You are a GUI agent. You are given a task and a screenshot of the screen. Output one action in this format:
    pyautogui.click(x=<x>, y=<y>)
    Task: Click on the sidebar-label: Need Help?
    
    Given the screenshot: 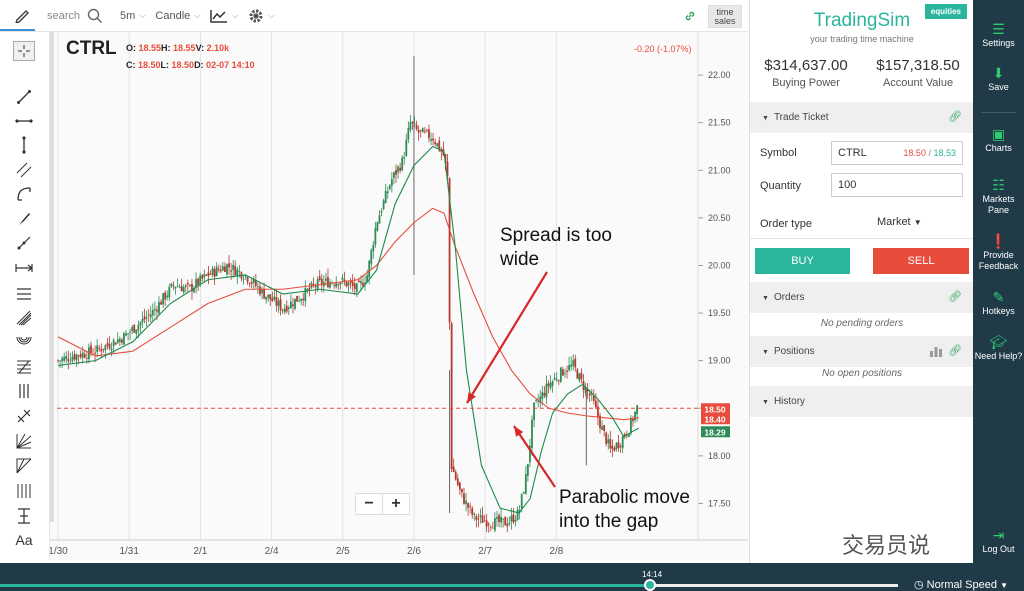 What is the action you would take?
    pyautogui.click(x=998, y=356)
    